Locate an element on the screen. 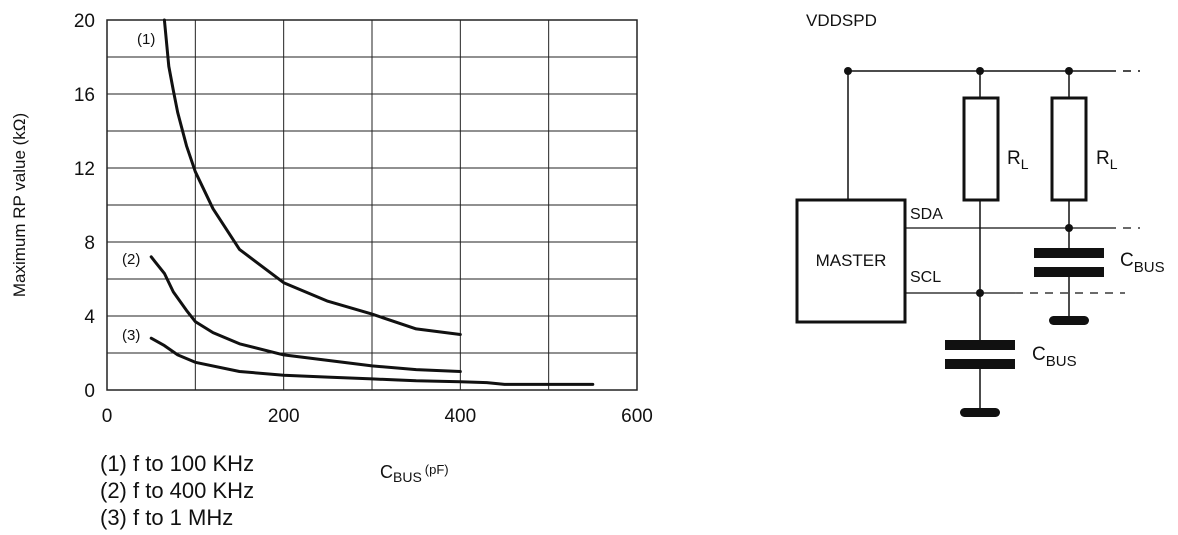 The height and width of the screenshot is (535, 1178). x-axis-label: CBUS (pF) is located at coordinates (414, 473).